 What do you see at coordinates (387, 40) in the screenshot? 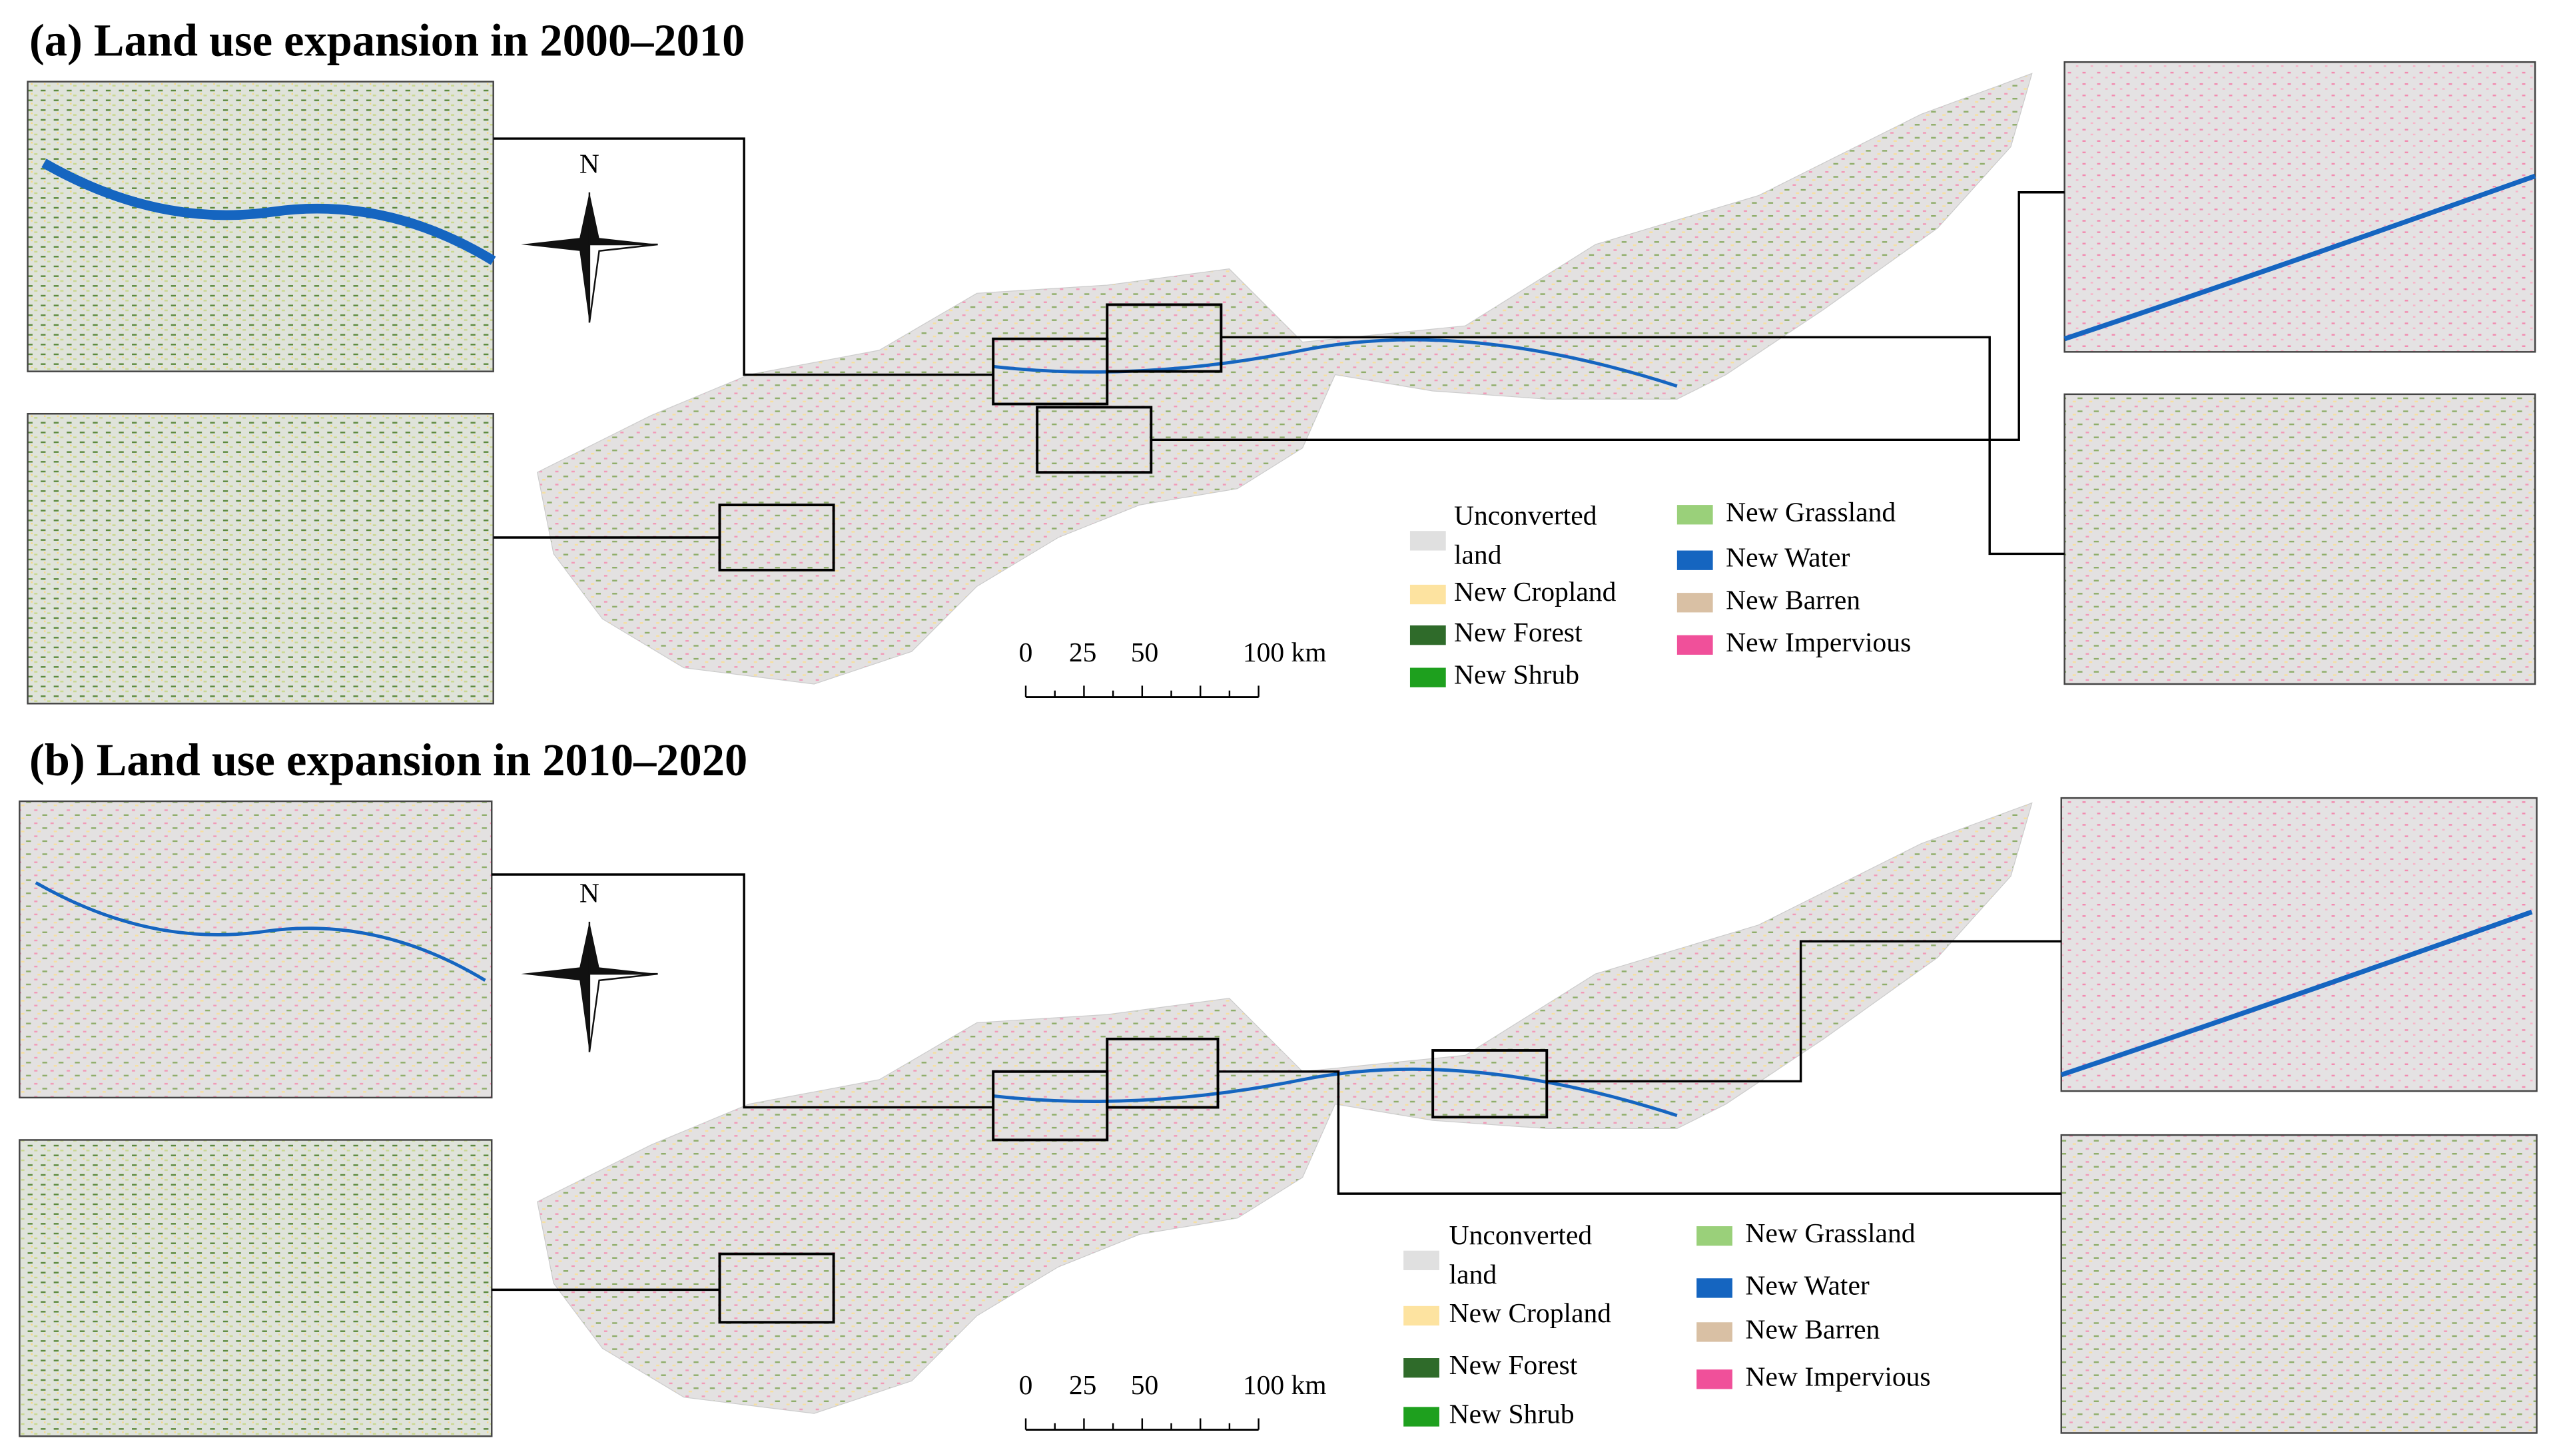
I see `panel-title: (a) Land use expansion in 2000–2010` at bounding box center [387, 40].